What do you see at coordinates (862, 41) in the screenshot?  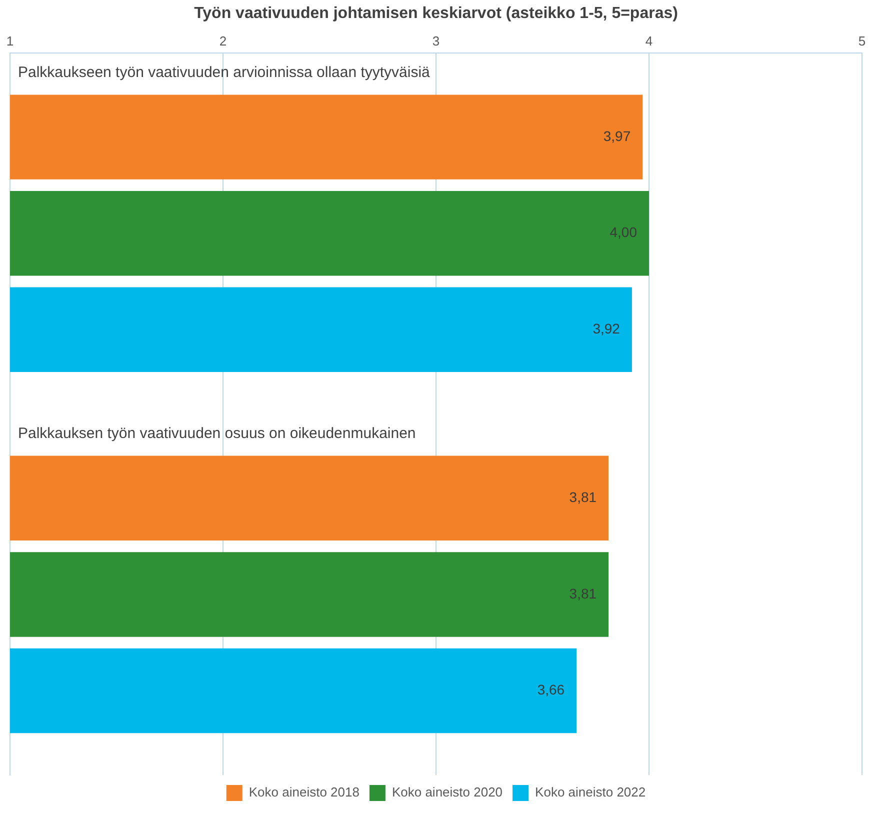 I see `x-tick-label: 5` at bounding box center [862, 41].